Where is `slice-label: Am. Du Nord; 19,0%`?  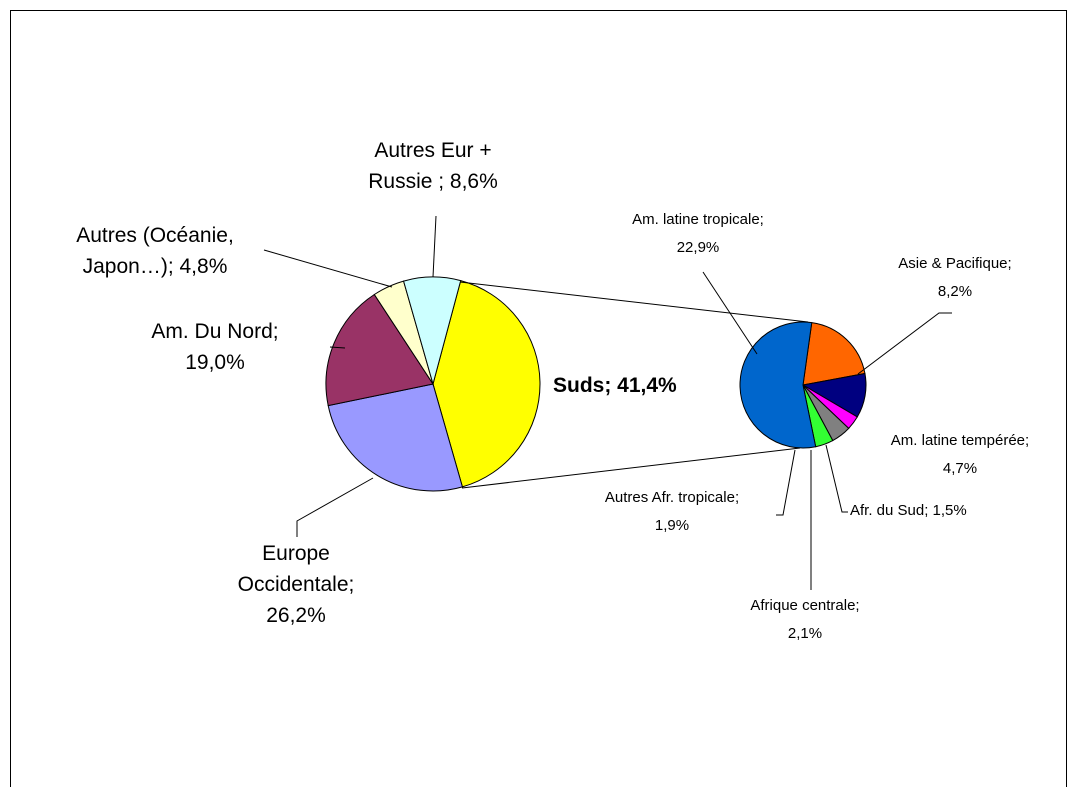
slice-label: Am. Du Nord; 19,0% is located at coordinates (214, 347).